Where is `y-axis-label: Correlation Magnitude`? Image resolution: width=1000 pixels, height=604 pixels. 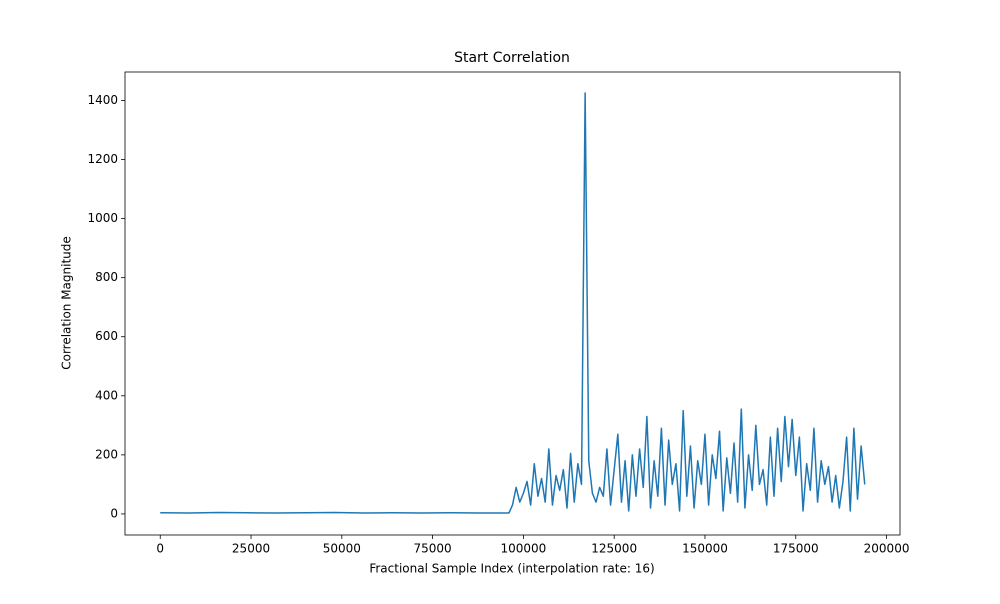 y-axis-label: Correlation Magnitude is located at coordinates (67, 303).